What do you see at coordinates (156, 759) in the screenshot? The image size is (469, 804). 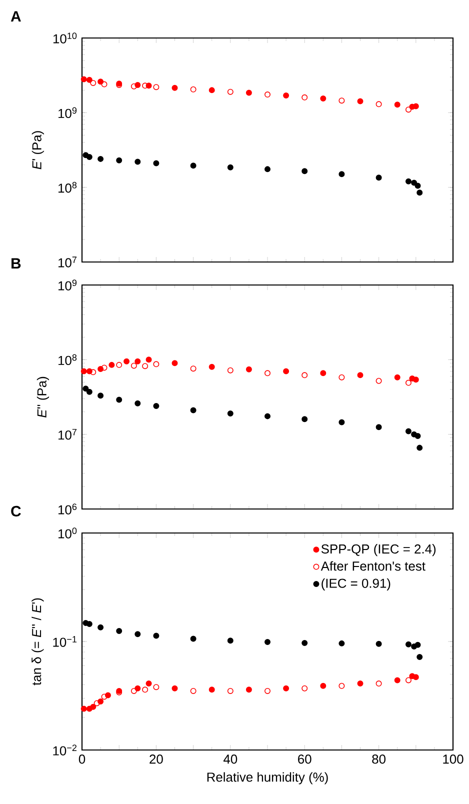 I see `x-tick-label: 20` at bounding box center [156, 759].